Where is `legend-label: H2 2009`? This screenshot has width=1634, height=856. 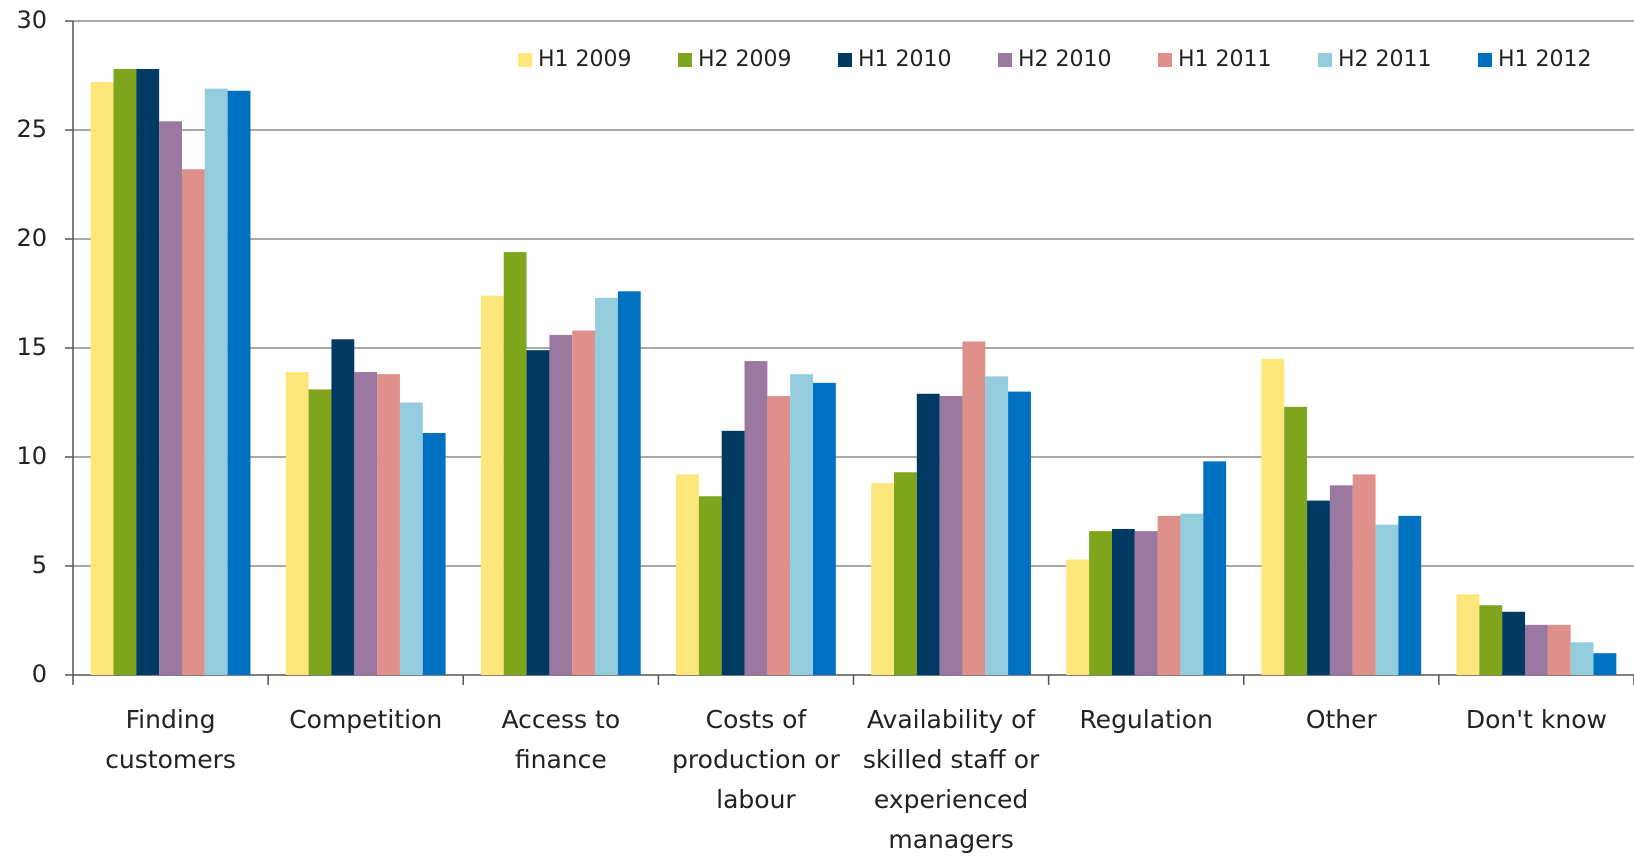 legend-label: H2 2009 is located at coordinates (745, 59).